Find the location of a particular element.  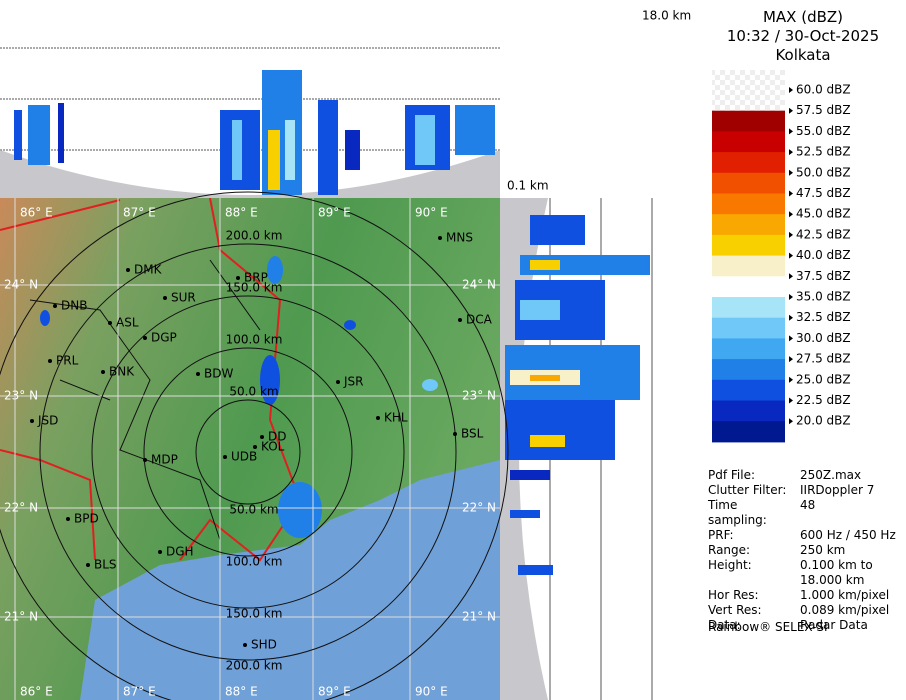

lon-label: 88° E is located at coordinates (241, 692).